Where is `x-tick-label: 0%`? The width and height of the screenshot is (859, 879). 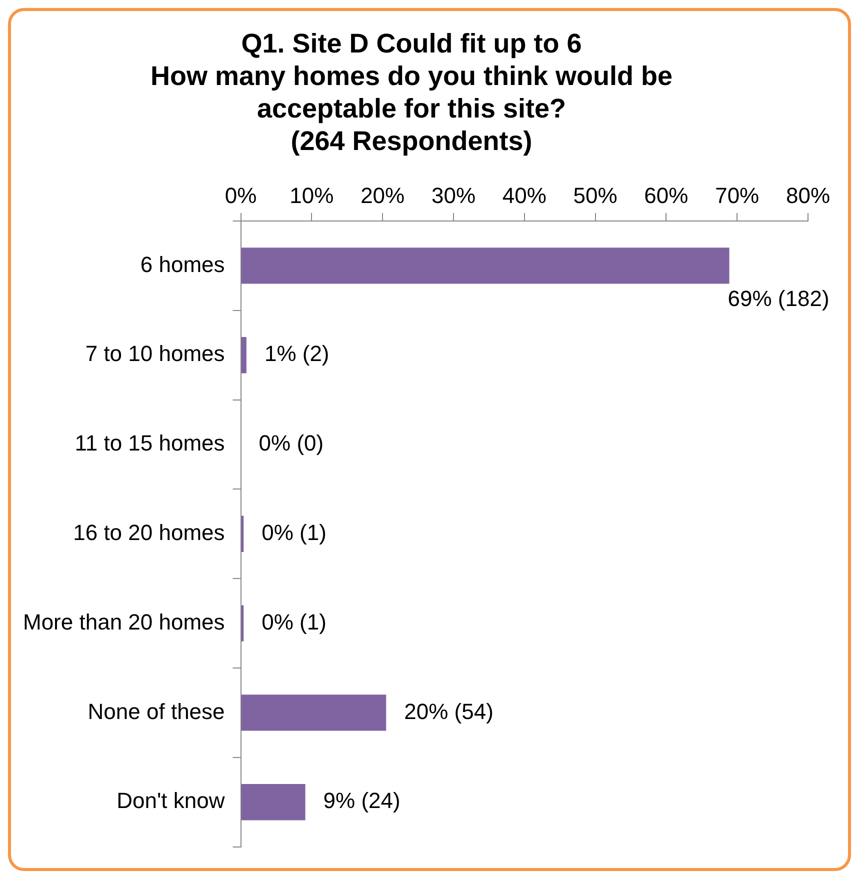 x-tick-label: 0% is located at coordinates (240, 195).